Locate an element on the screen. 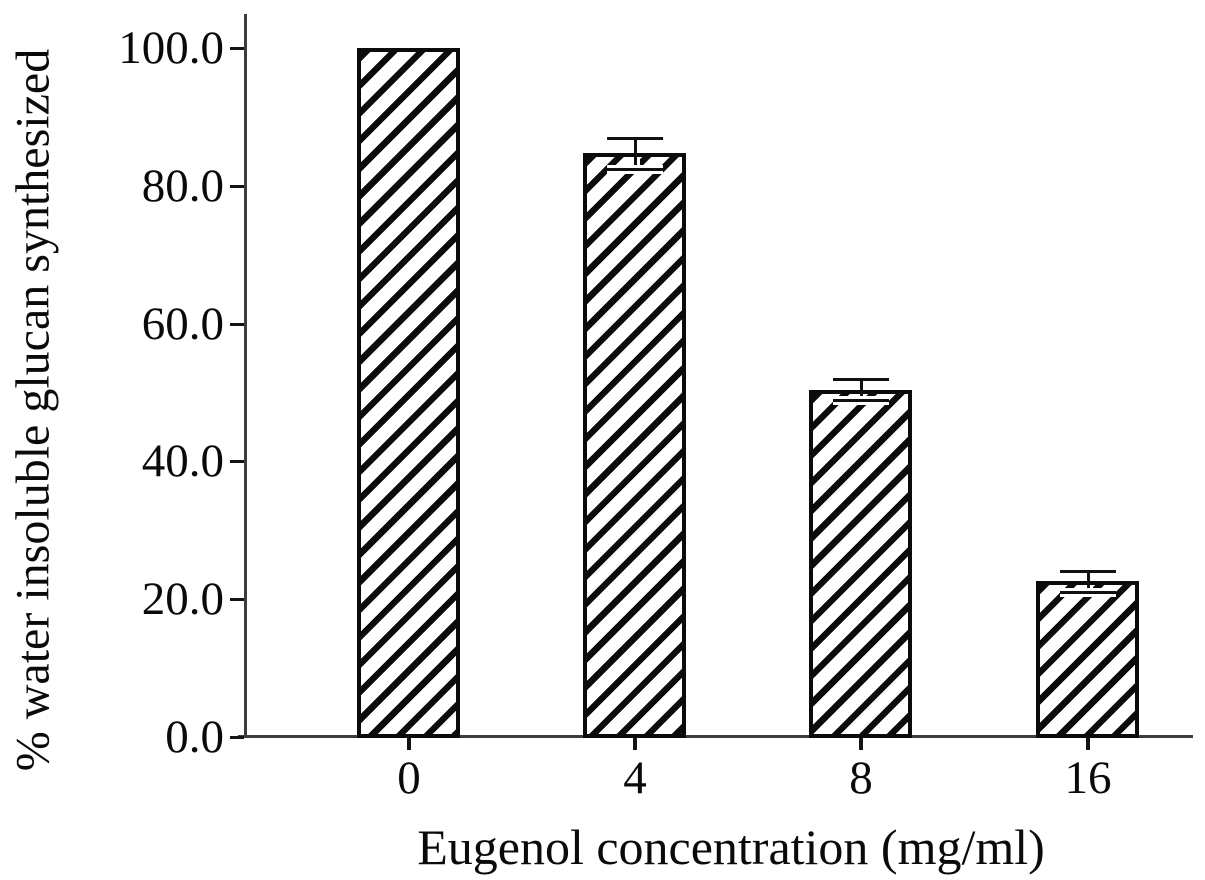 This screenshot has height=880, width=1205. x-tick-label: 0 is located at coordinates (409, 778).